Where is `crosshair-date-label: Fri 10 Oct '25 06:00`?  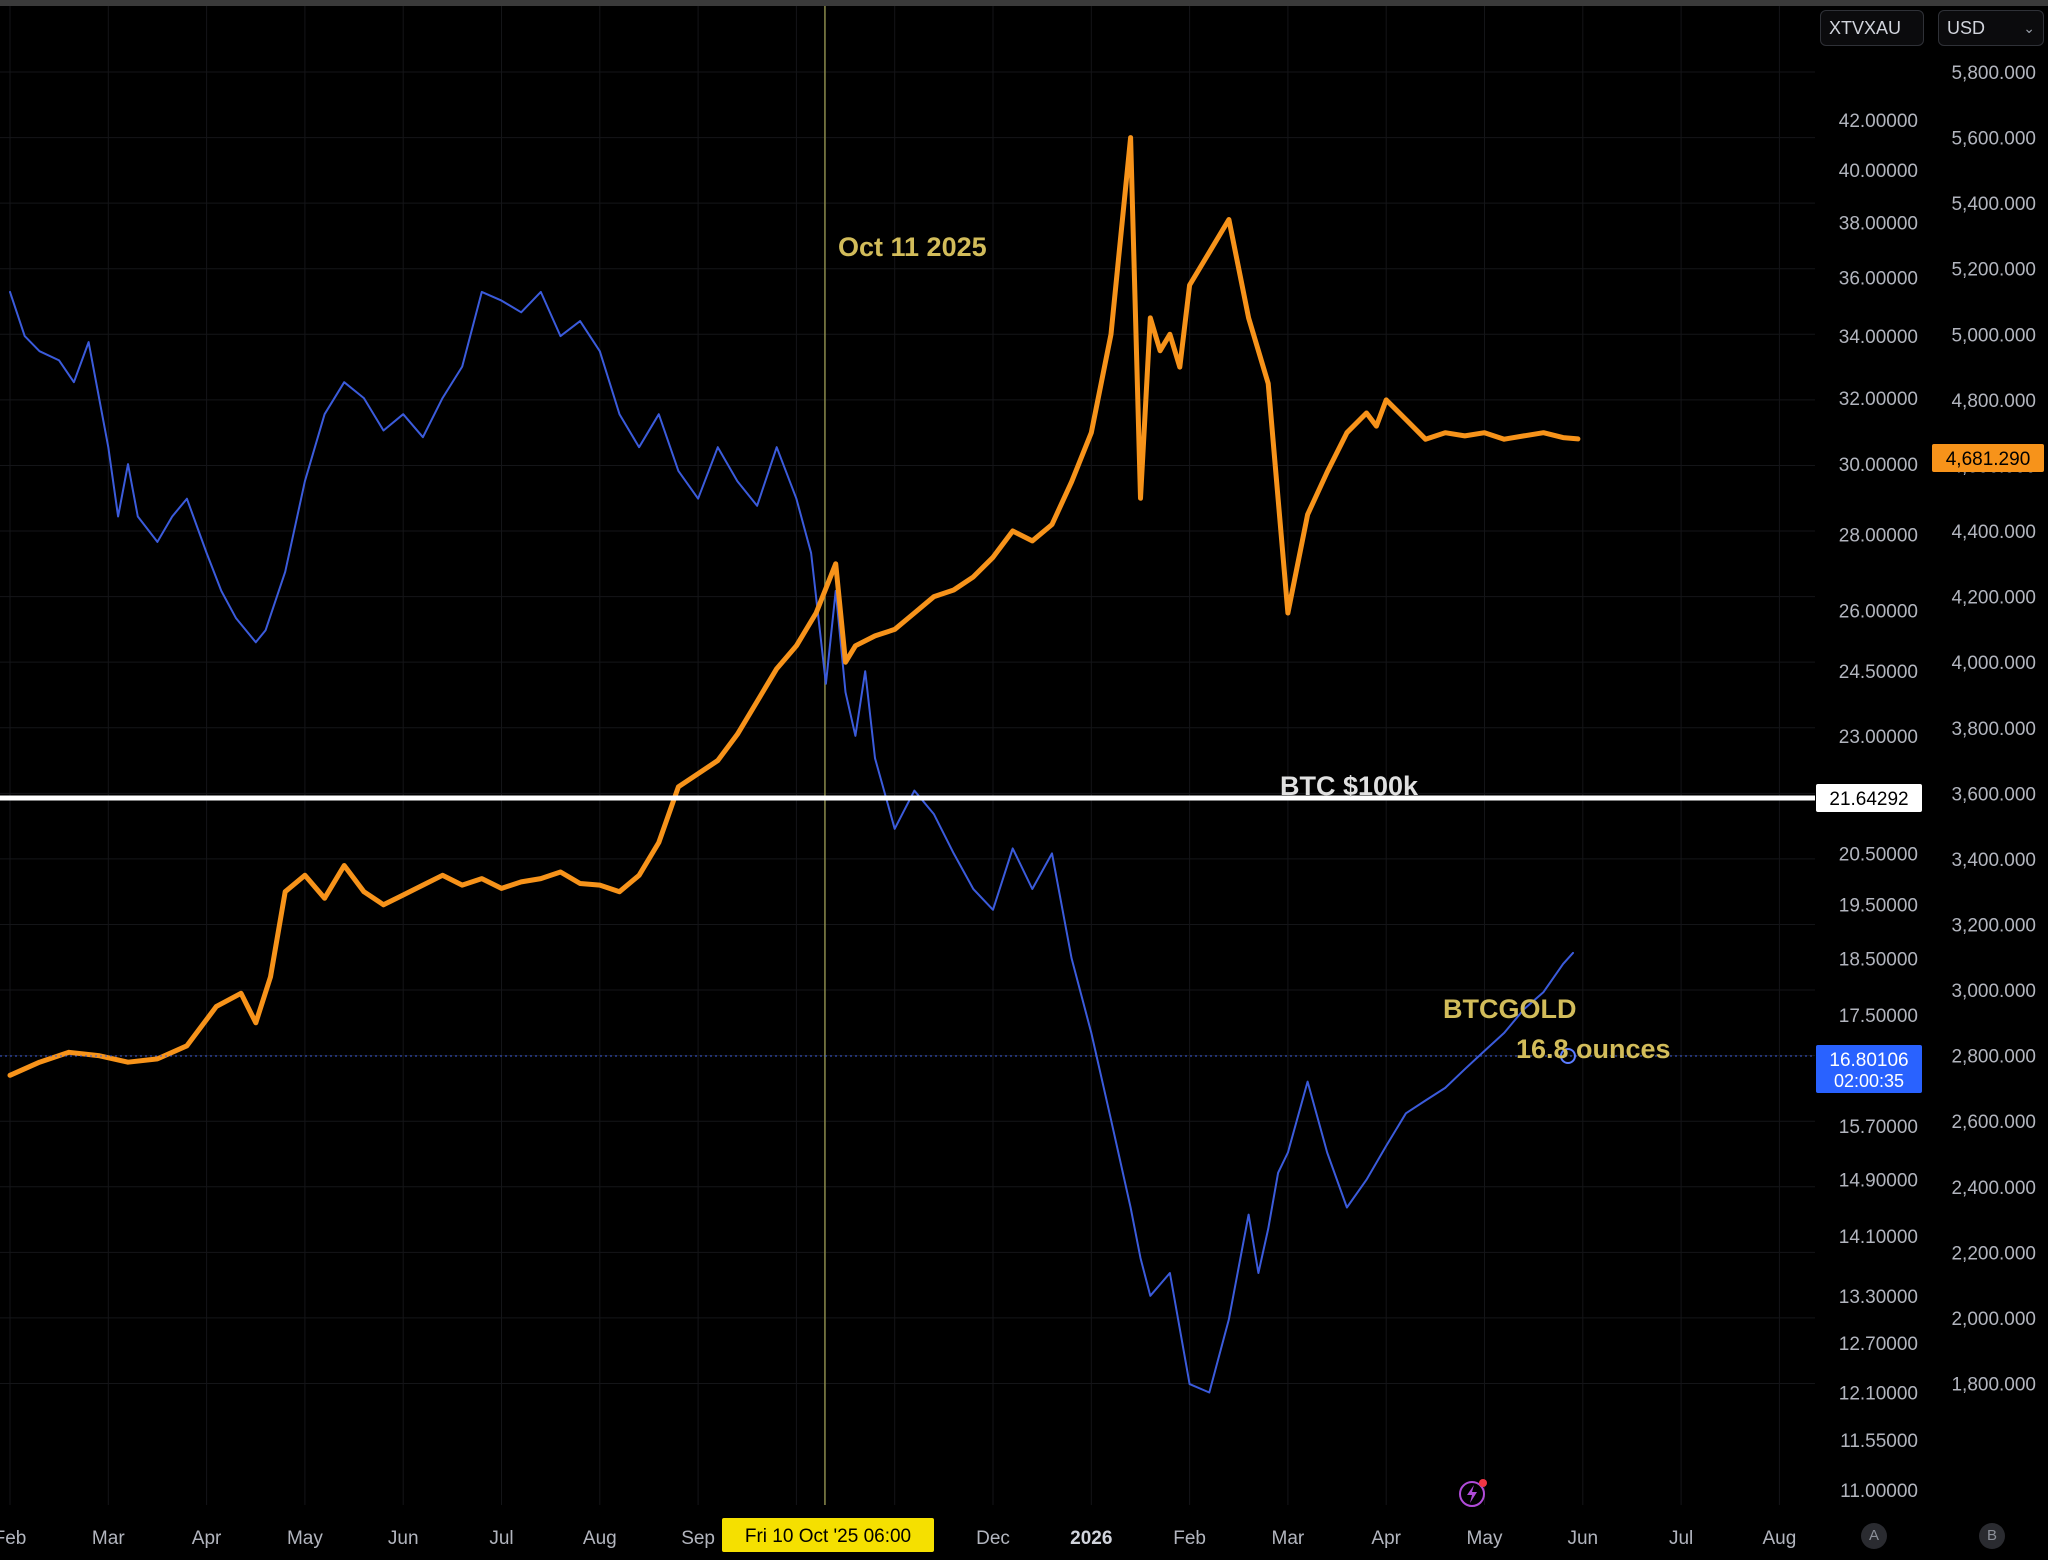 crosshair-date-label: Fri 10 Oct '25 06:00 is located at coordinates (828, 1536).